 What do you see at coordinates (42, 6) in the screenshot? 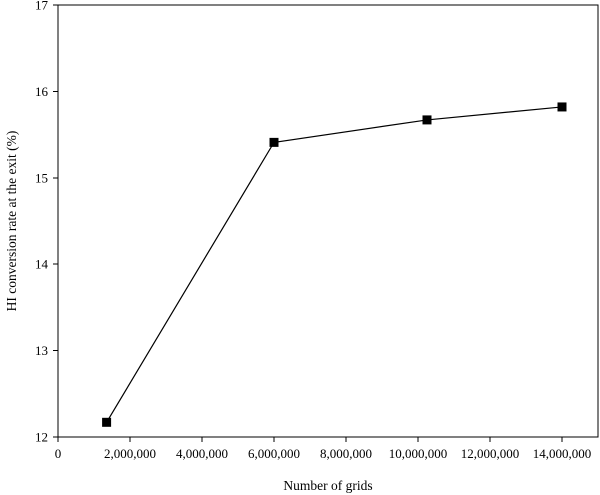
I see `y-tick-label: 17` at bounding box center [42, 6].